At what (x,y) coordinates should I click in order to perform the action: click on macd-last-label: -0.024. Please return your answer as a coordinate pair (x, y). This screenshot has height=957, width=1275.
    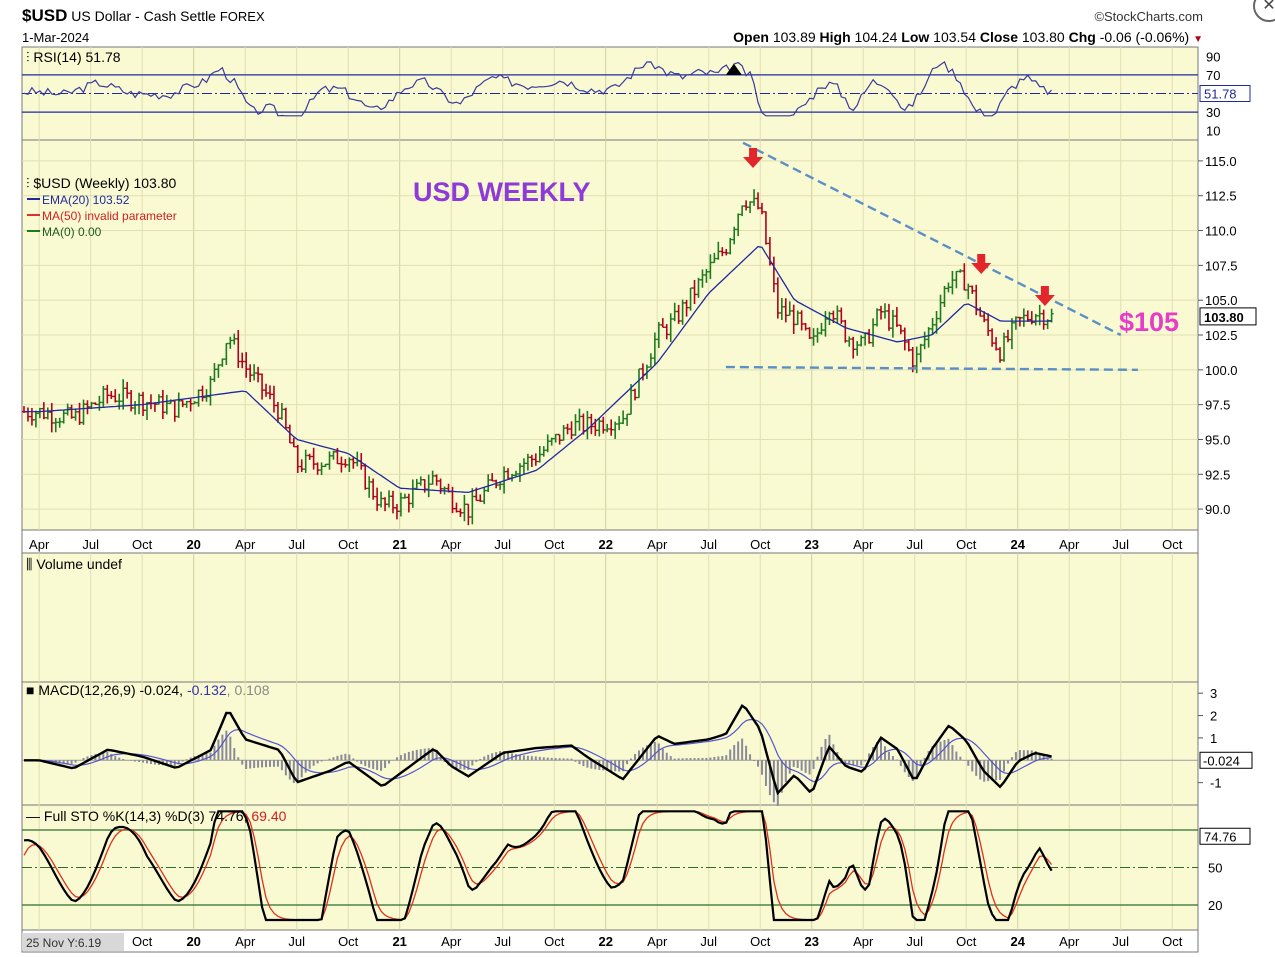
    Looking at the image, I should click on (1221, 760).